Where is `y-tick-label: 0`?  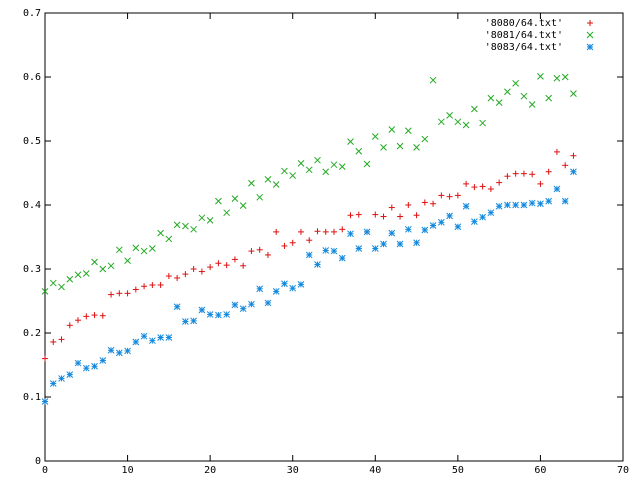 y-tick-label: 0 is located at coordinates (38, 461).